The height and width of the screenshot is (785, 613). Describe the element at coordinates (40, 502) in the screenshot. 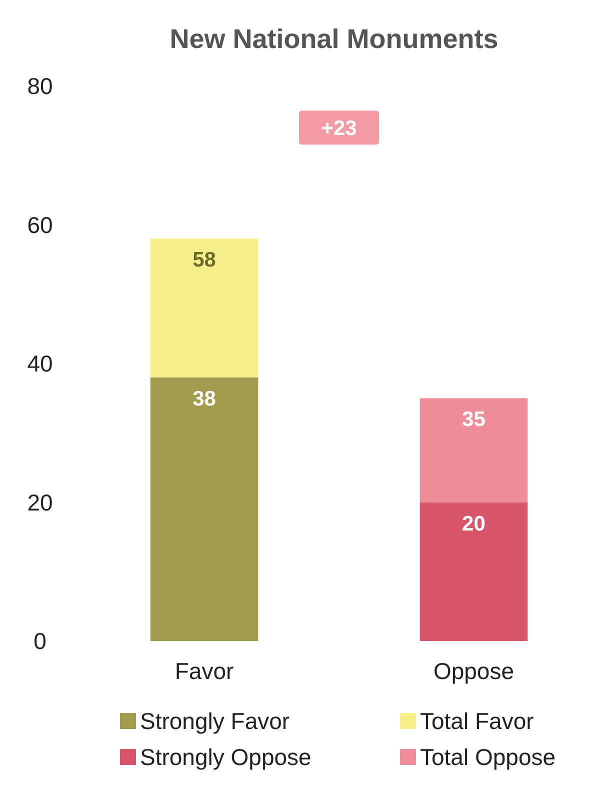

I see `y-tick-label: 20` at that location.